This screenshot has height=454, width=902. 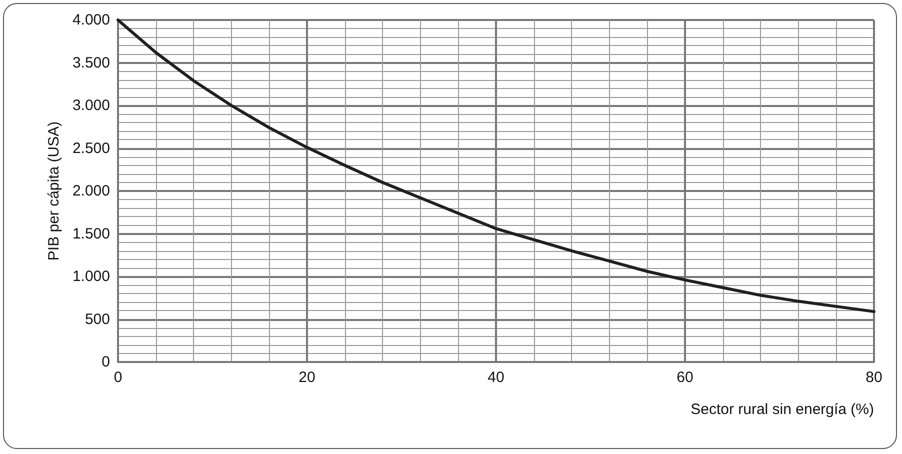 What do you see at coordinates (91, 191) in the screenshot?
I see `y-tick-label: 2.000` at bounding box center [91, 191].